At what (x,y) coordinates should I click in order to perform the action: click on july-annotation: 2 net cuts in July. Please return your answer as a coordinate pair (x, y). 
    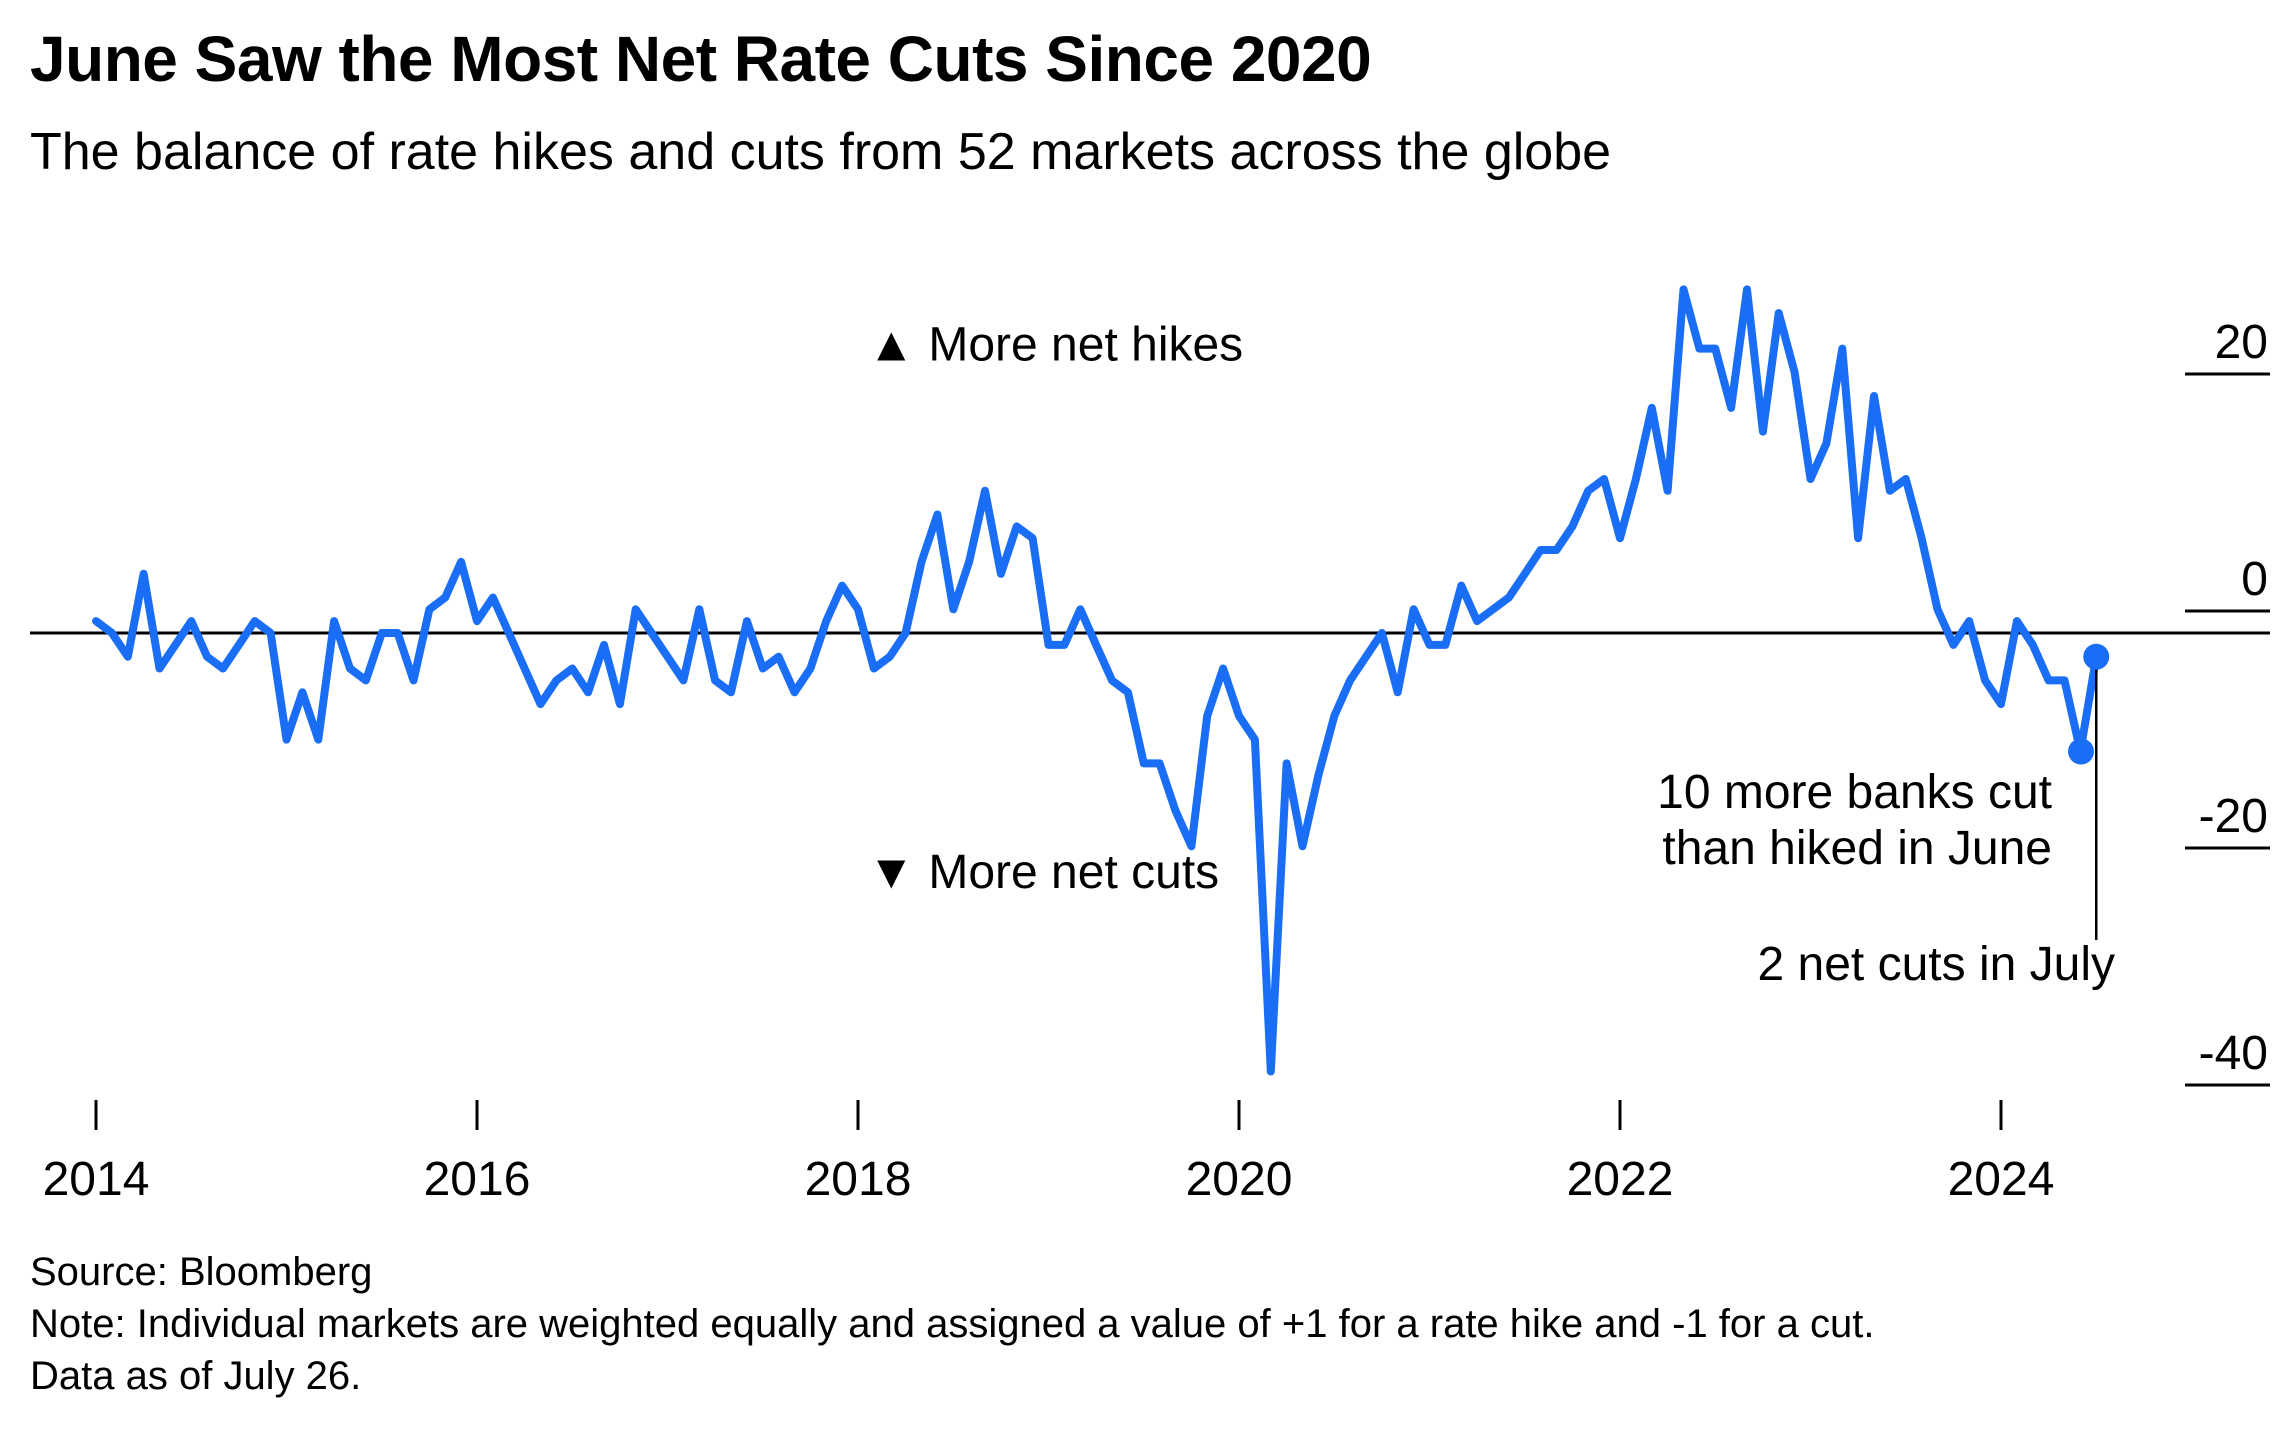
    Looking at the image, I should click on (1936, 964).